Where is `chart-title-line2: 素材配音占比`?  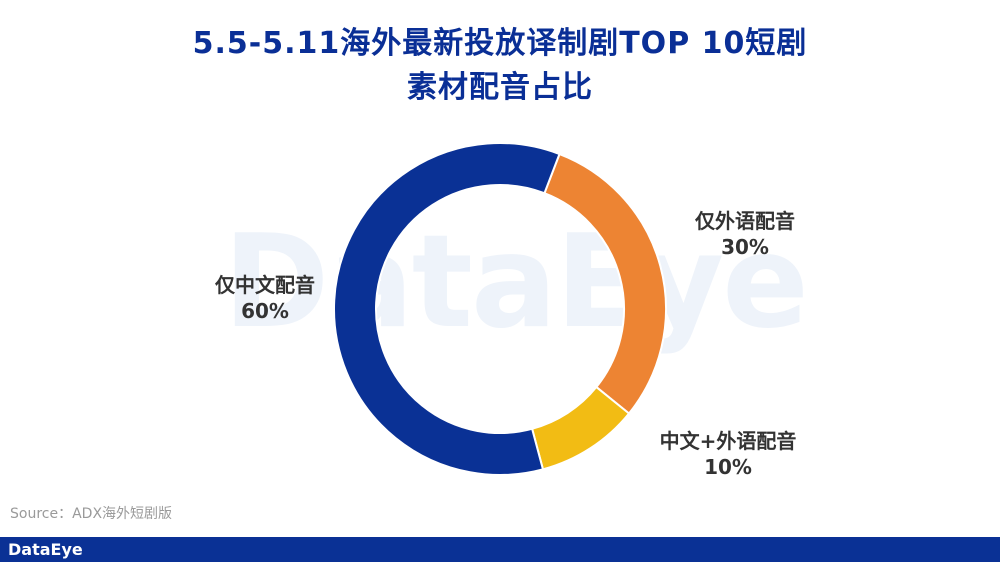 chart-title-line2: 素材配音占比 is located at coordinates (500, 87).